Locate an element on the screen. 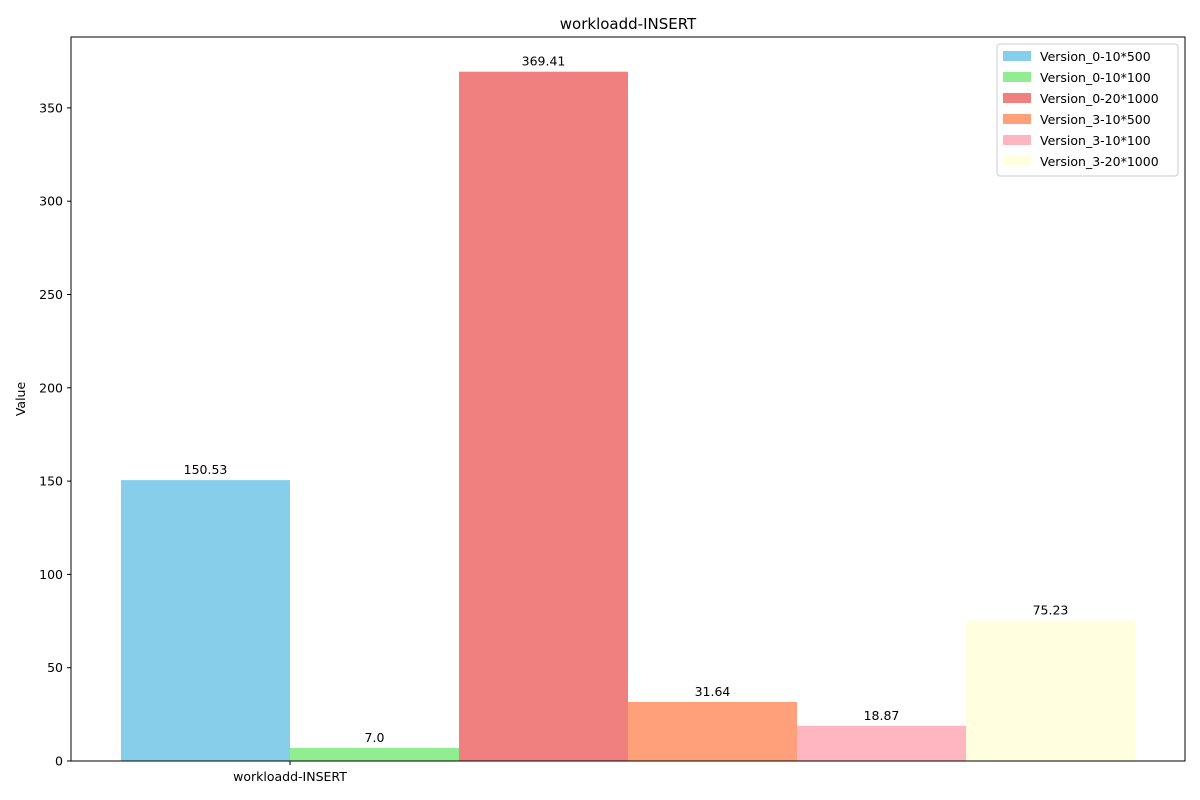 Image resolution: width=1200 pixels, height=800 pixels. bar-value-label-3: 369.41 is located at coordinates (544, 61).